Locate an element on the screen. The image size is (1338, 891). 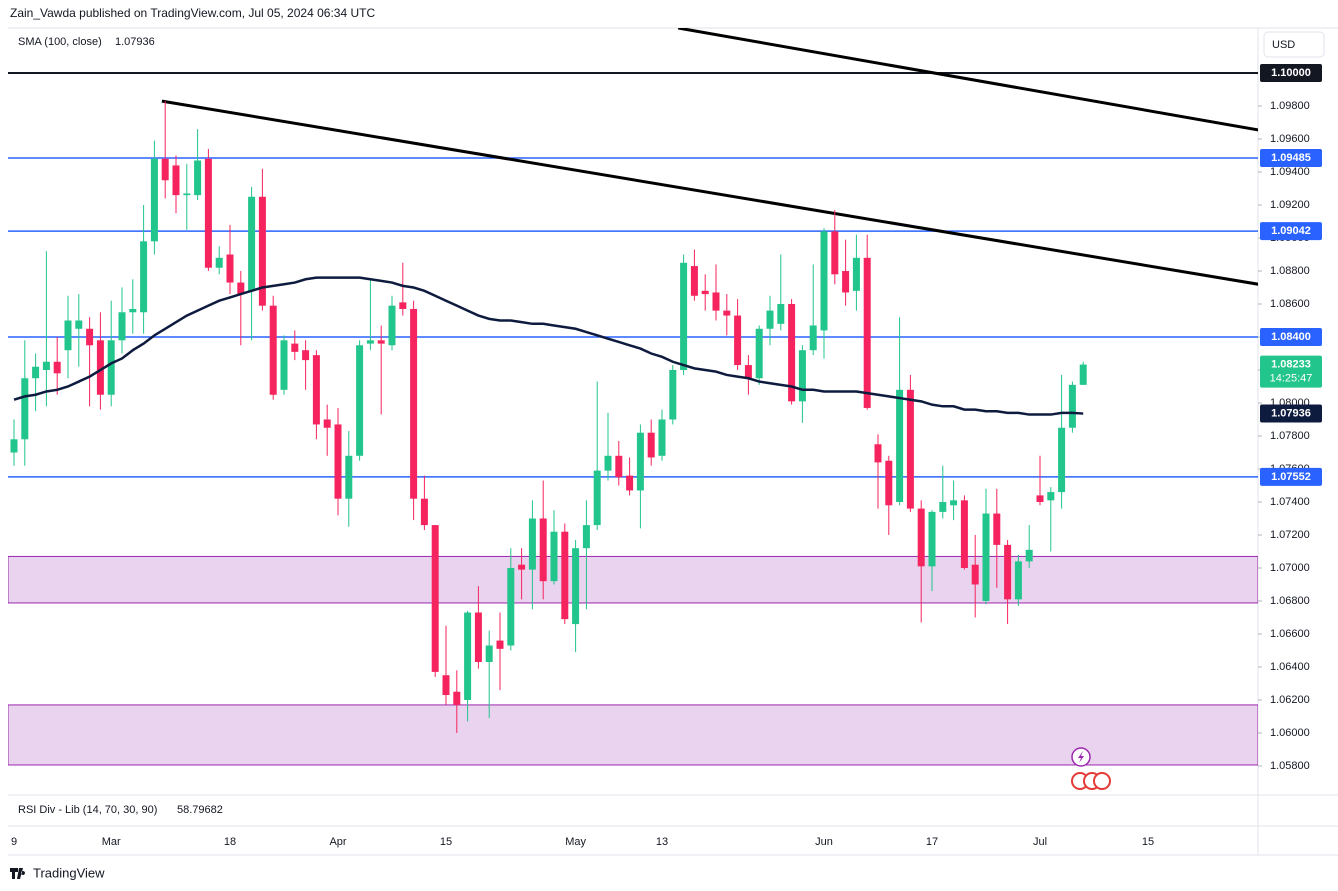
y-tick-label: 1.07000 is located at coordinates (1290, 568).